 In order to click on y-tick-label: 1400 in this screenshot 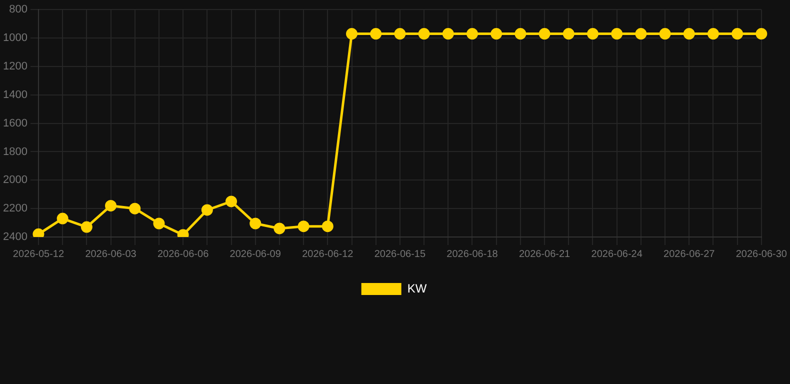, I will do `click(15, 94)`.